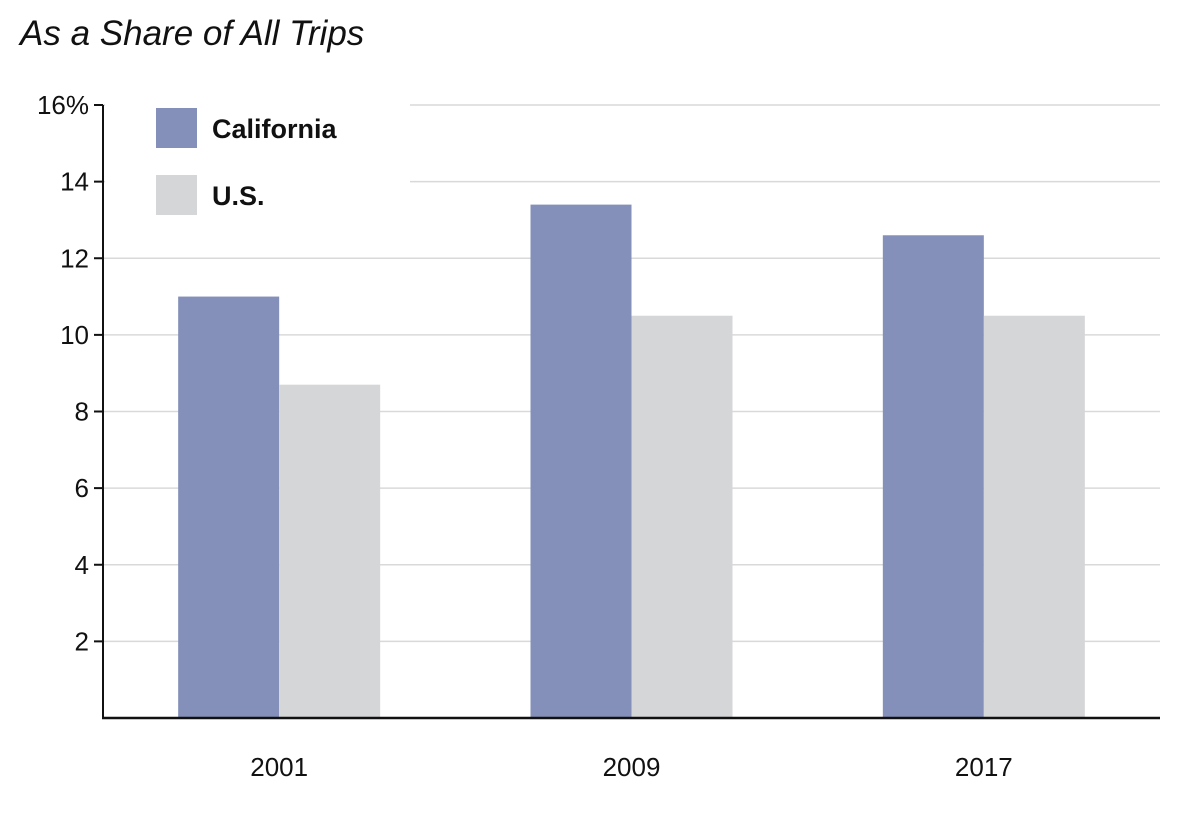 This screenshot has height=834, width=1200. What do you see at coordinates (82, 488) in the screenshot?
I see `y-tick-label: 6` at bounding box center [82, 488].